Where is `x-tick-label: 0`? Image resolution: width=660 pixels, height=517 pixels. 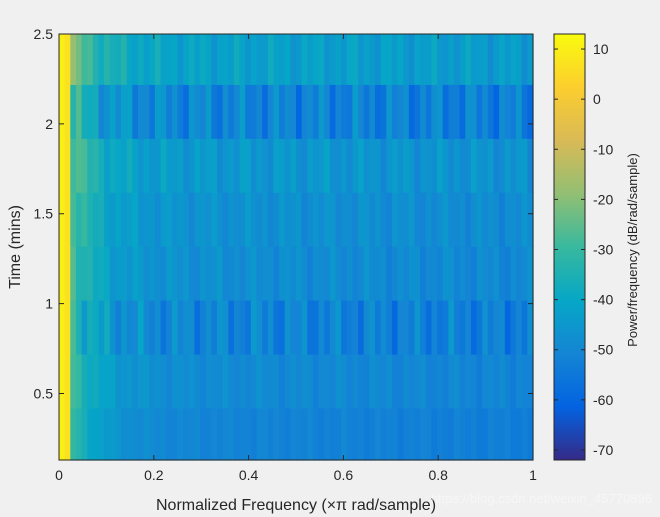 x-tick-label: 0 is located at coordinates (59, 475).